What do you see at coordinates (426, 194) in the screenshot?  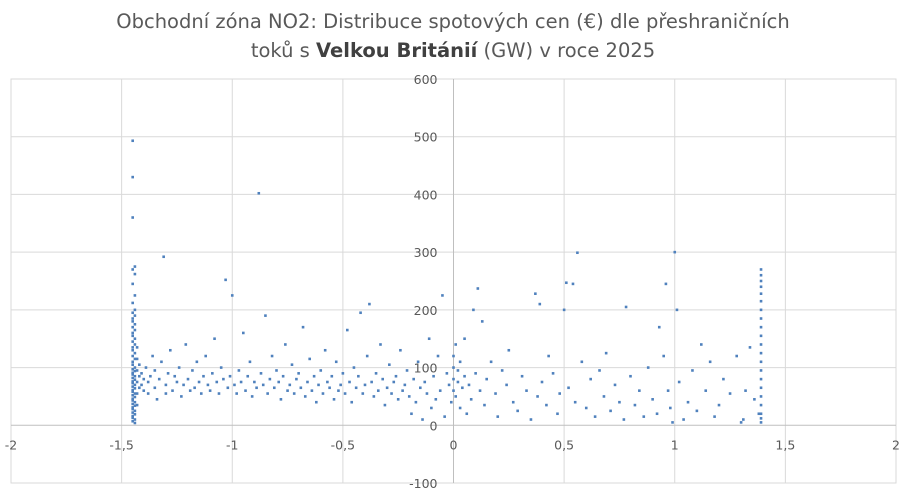 I see `y-tick-label: 400` at bounding box center [426, 194].